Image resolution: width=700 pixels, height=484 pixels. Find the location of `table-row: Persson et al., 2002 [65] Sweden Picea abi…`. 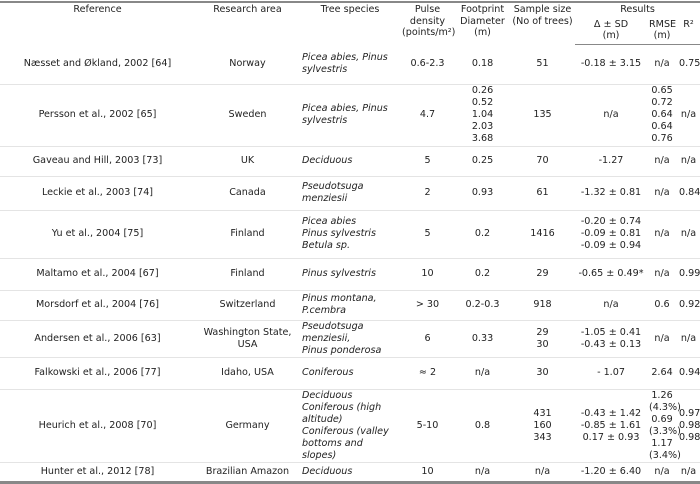

table-row: Persson et al., 2002 [65] Sweden Picea abi… is located at coordinates (350, 115).